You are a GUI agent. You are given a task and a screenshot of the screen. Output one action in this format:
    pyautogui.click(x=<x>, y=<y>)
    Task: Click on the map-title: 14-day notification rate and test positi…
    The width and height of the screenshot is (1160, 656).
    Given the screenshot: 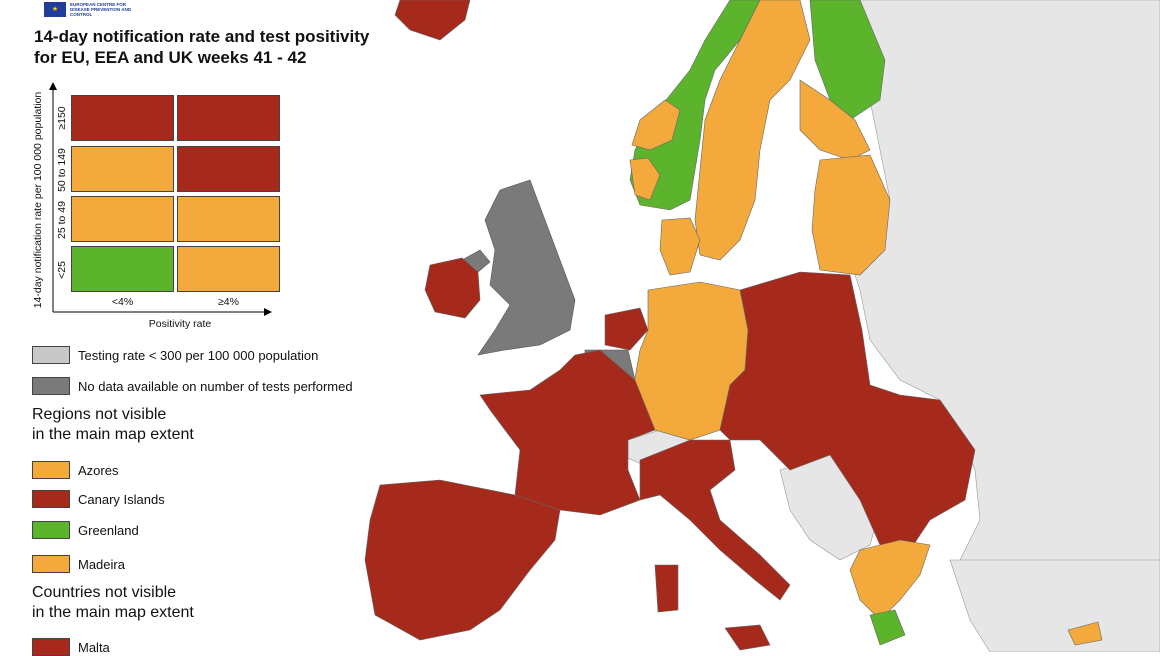 What is the action you would take?
    pyautogui.click(x=201, y=47)
    